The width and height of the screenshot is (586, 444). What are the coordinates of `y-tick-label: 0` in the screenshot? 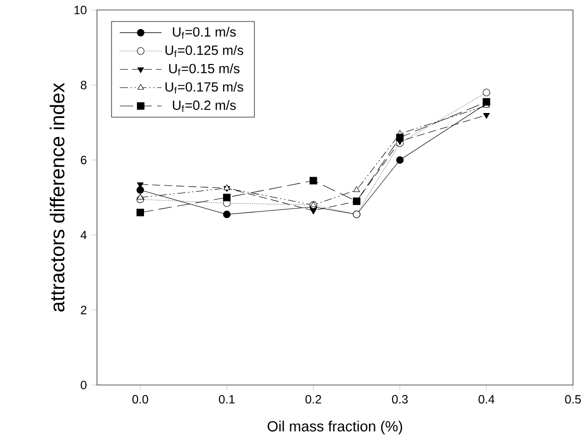 It's located at (83, 385).